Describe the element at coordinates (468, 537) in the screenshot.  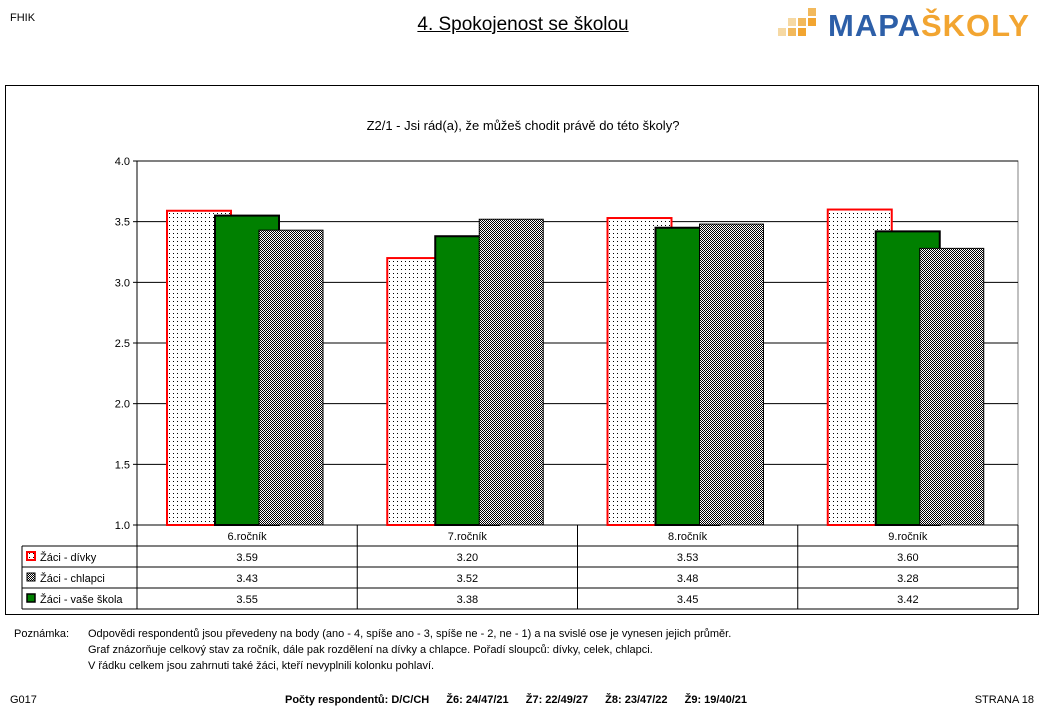
I see `x-tick-label: 7.ročník` at that location.